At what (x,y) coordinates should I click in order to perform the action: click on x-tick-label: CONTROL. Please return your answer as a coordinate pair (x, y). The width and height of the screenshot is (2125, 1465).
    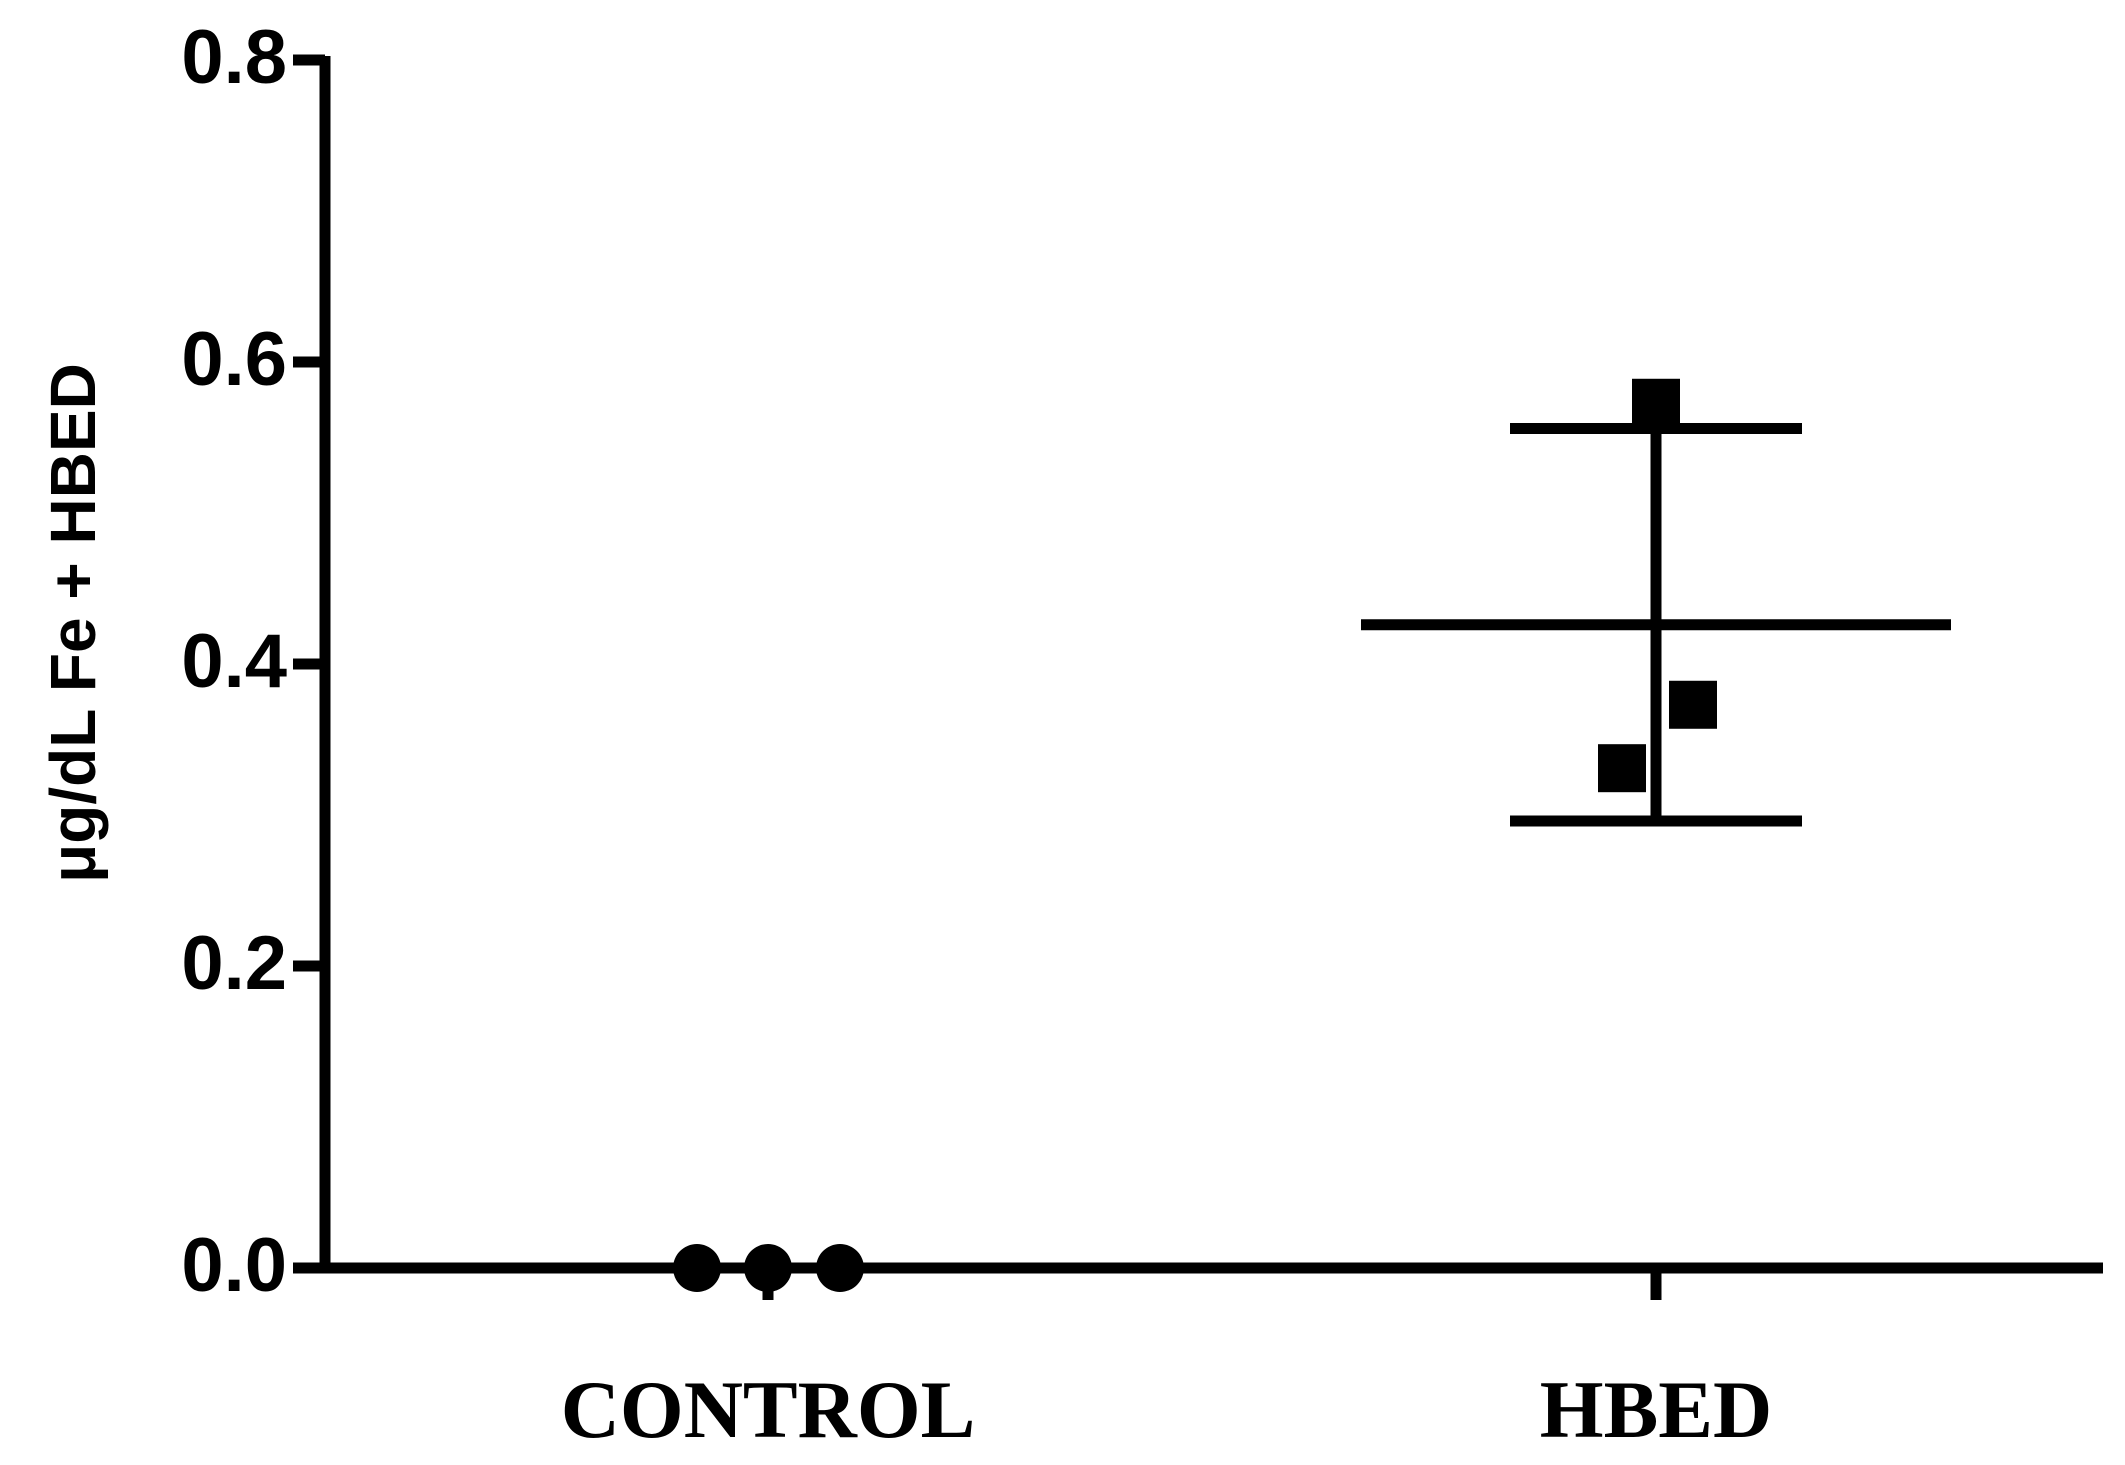
    Looking at the image, I should click on (768, 1409).